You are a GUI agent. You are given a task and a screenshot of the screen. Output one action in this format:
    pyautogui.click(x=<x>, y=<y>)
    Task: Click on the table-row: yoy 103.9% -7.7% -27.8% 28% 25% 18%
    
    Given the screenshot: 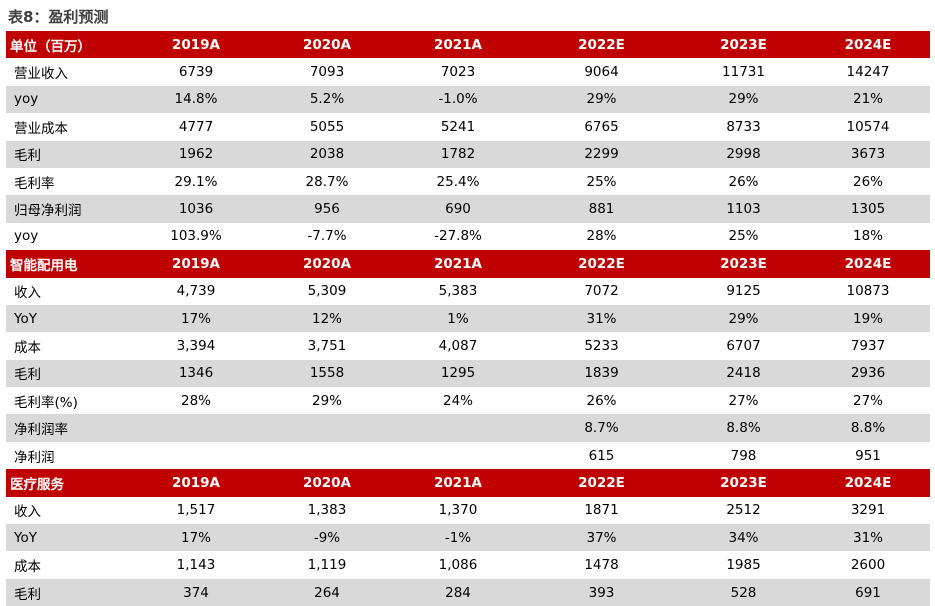 What is the action you would take?
    pyautogui.click(x=468, y=236)
    